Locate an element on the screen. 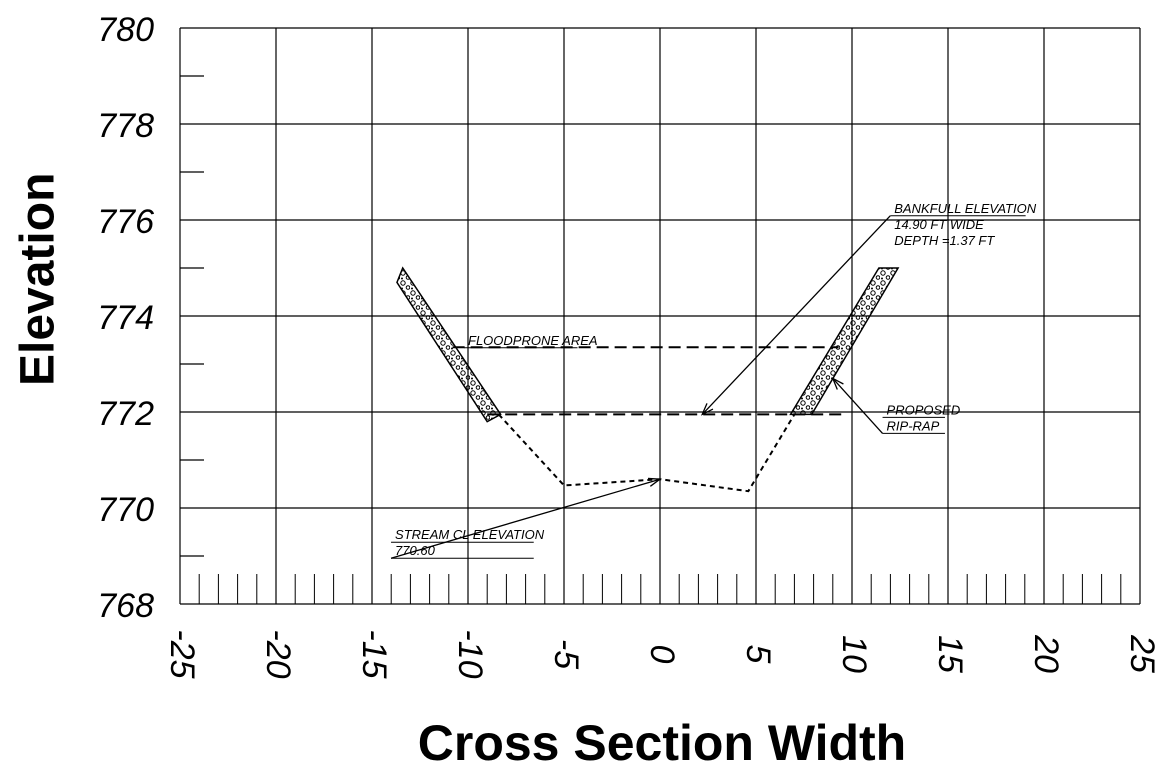  x-tick-label: 20 is located at coordinates (1046, 653).